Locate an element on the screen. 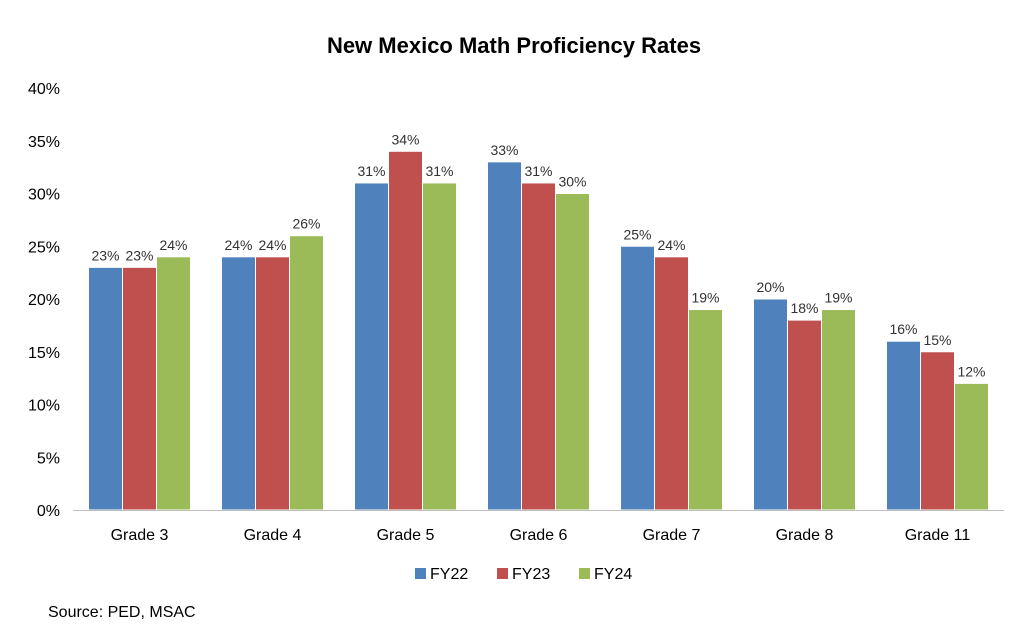  x-tick-label: Grade 11 is located at coordinates (938, 535).